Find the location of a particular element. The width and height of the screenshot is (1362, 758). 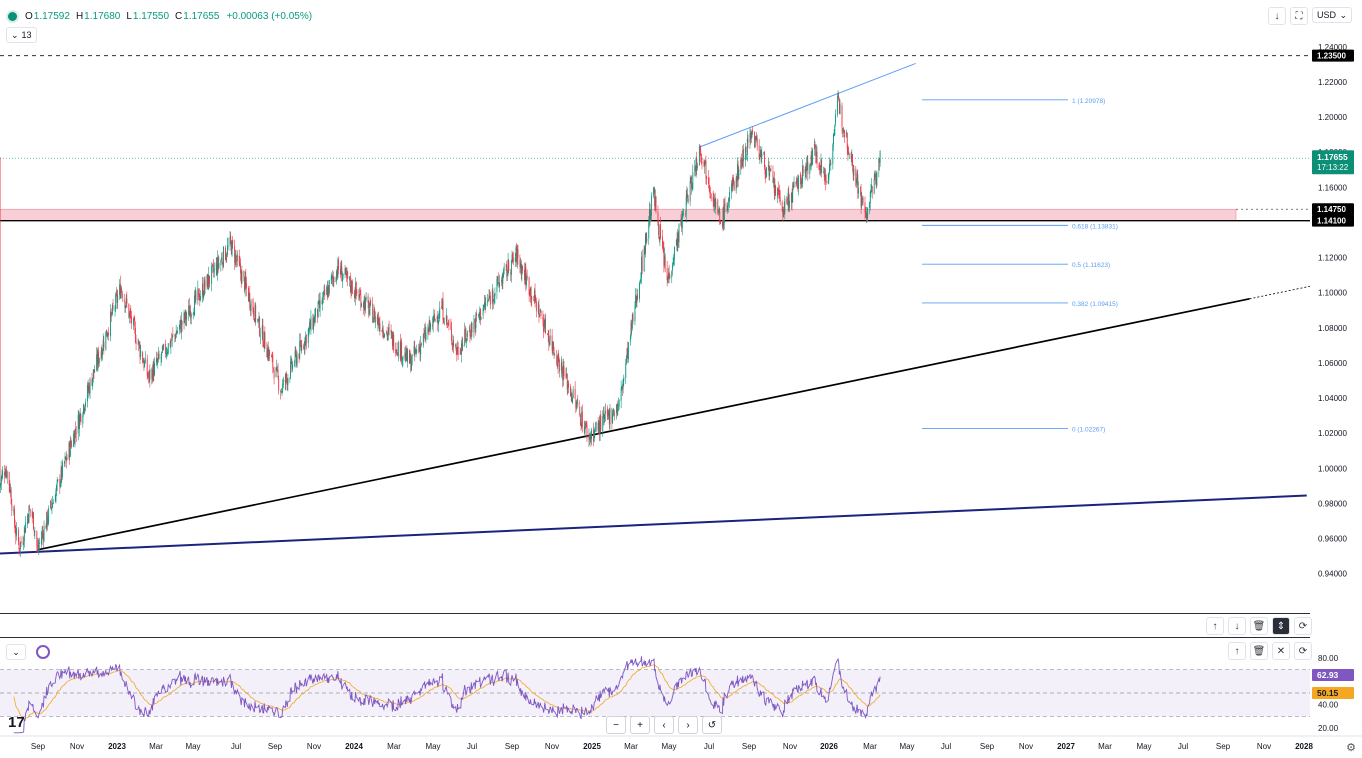

scroll-left-icon: ‹ is located at coordinates (664, 725).